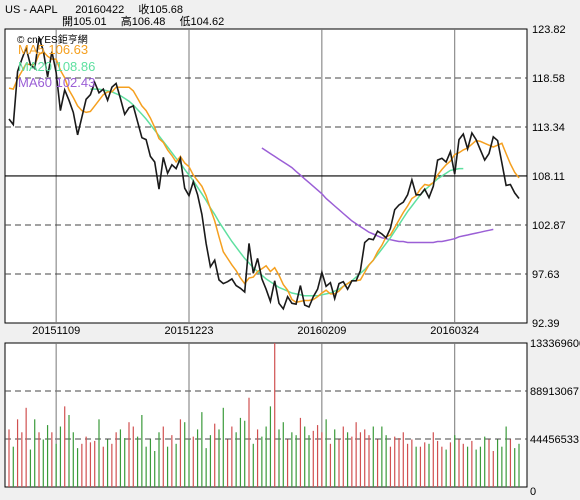 The height and width of the screenshot is (500, 580). What do you see at coordinates (321, 331) in the screenshot?
I see `price-x-tick-label: 20160209` at bounding box center [321, 331].